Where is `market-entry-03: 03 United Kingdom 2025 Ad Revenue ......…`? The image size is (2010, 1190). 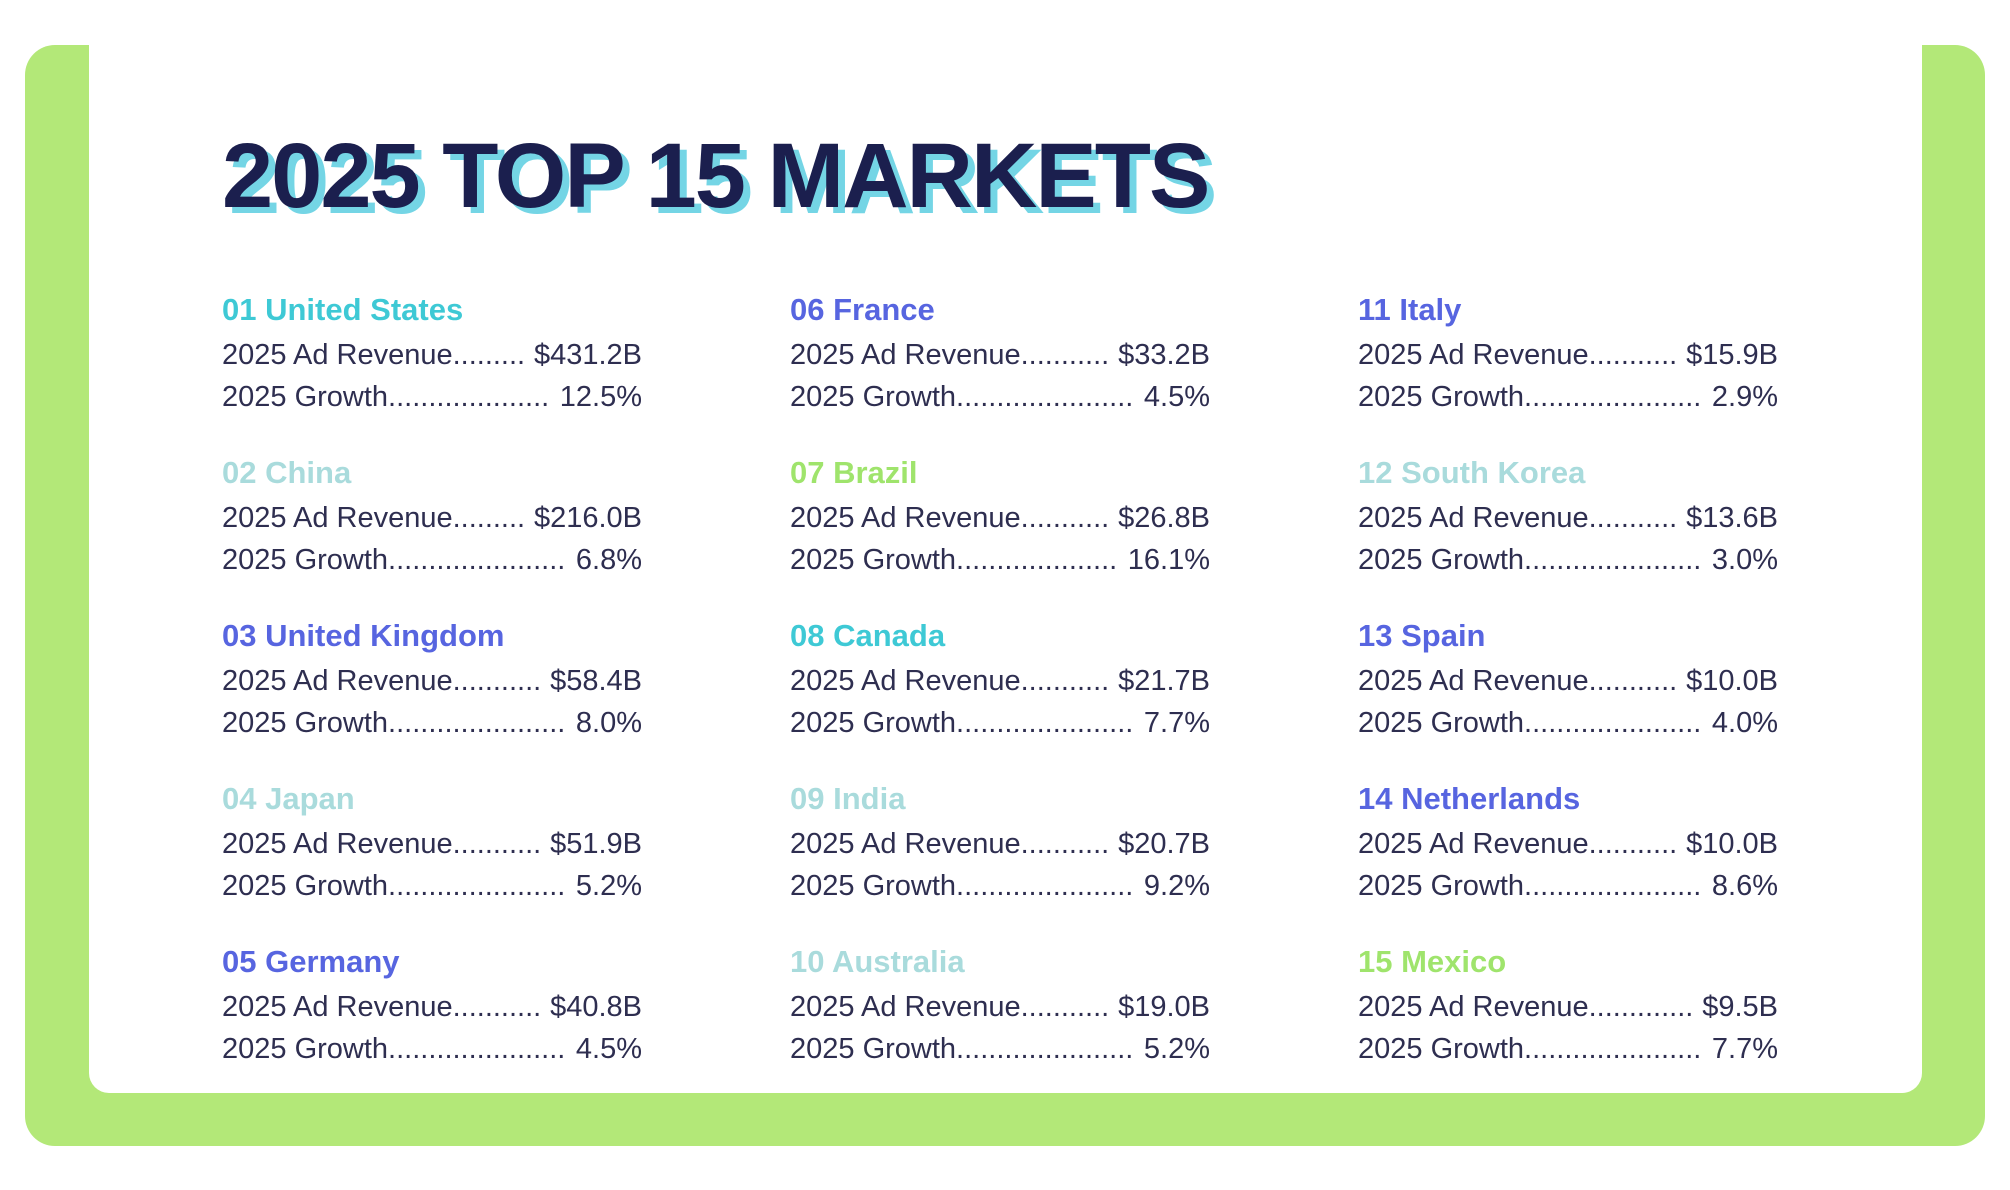 market-entry-03: 03 United Kingdom 2025 Ad Revenue ......… is located at coordinates (432, 681).